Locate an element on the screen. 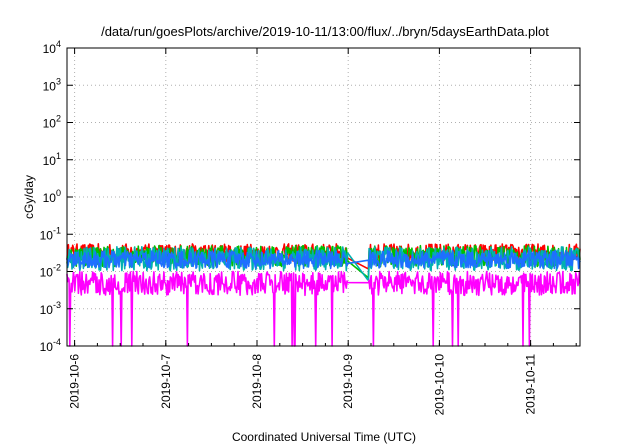  y-tick-label: 10⁻² is located at coordinates (50, 271).